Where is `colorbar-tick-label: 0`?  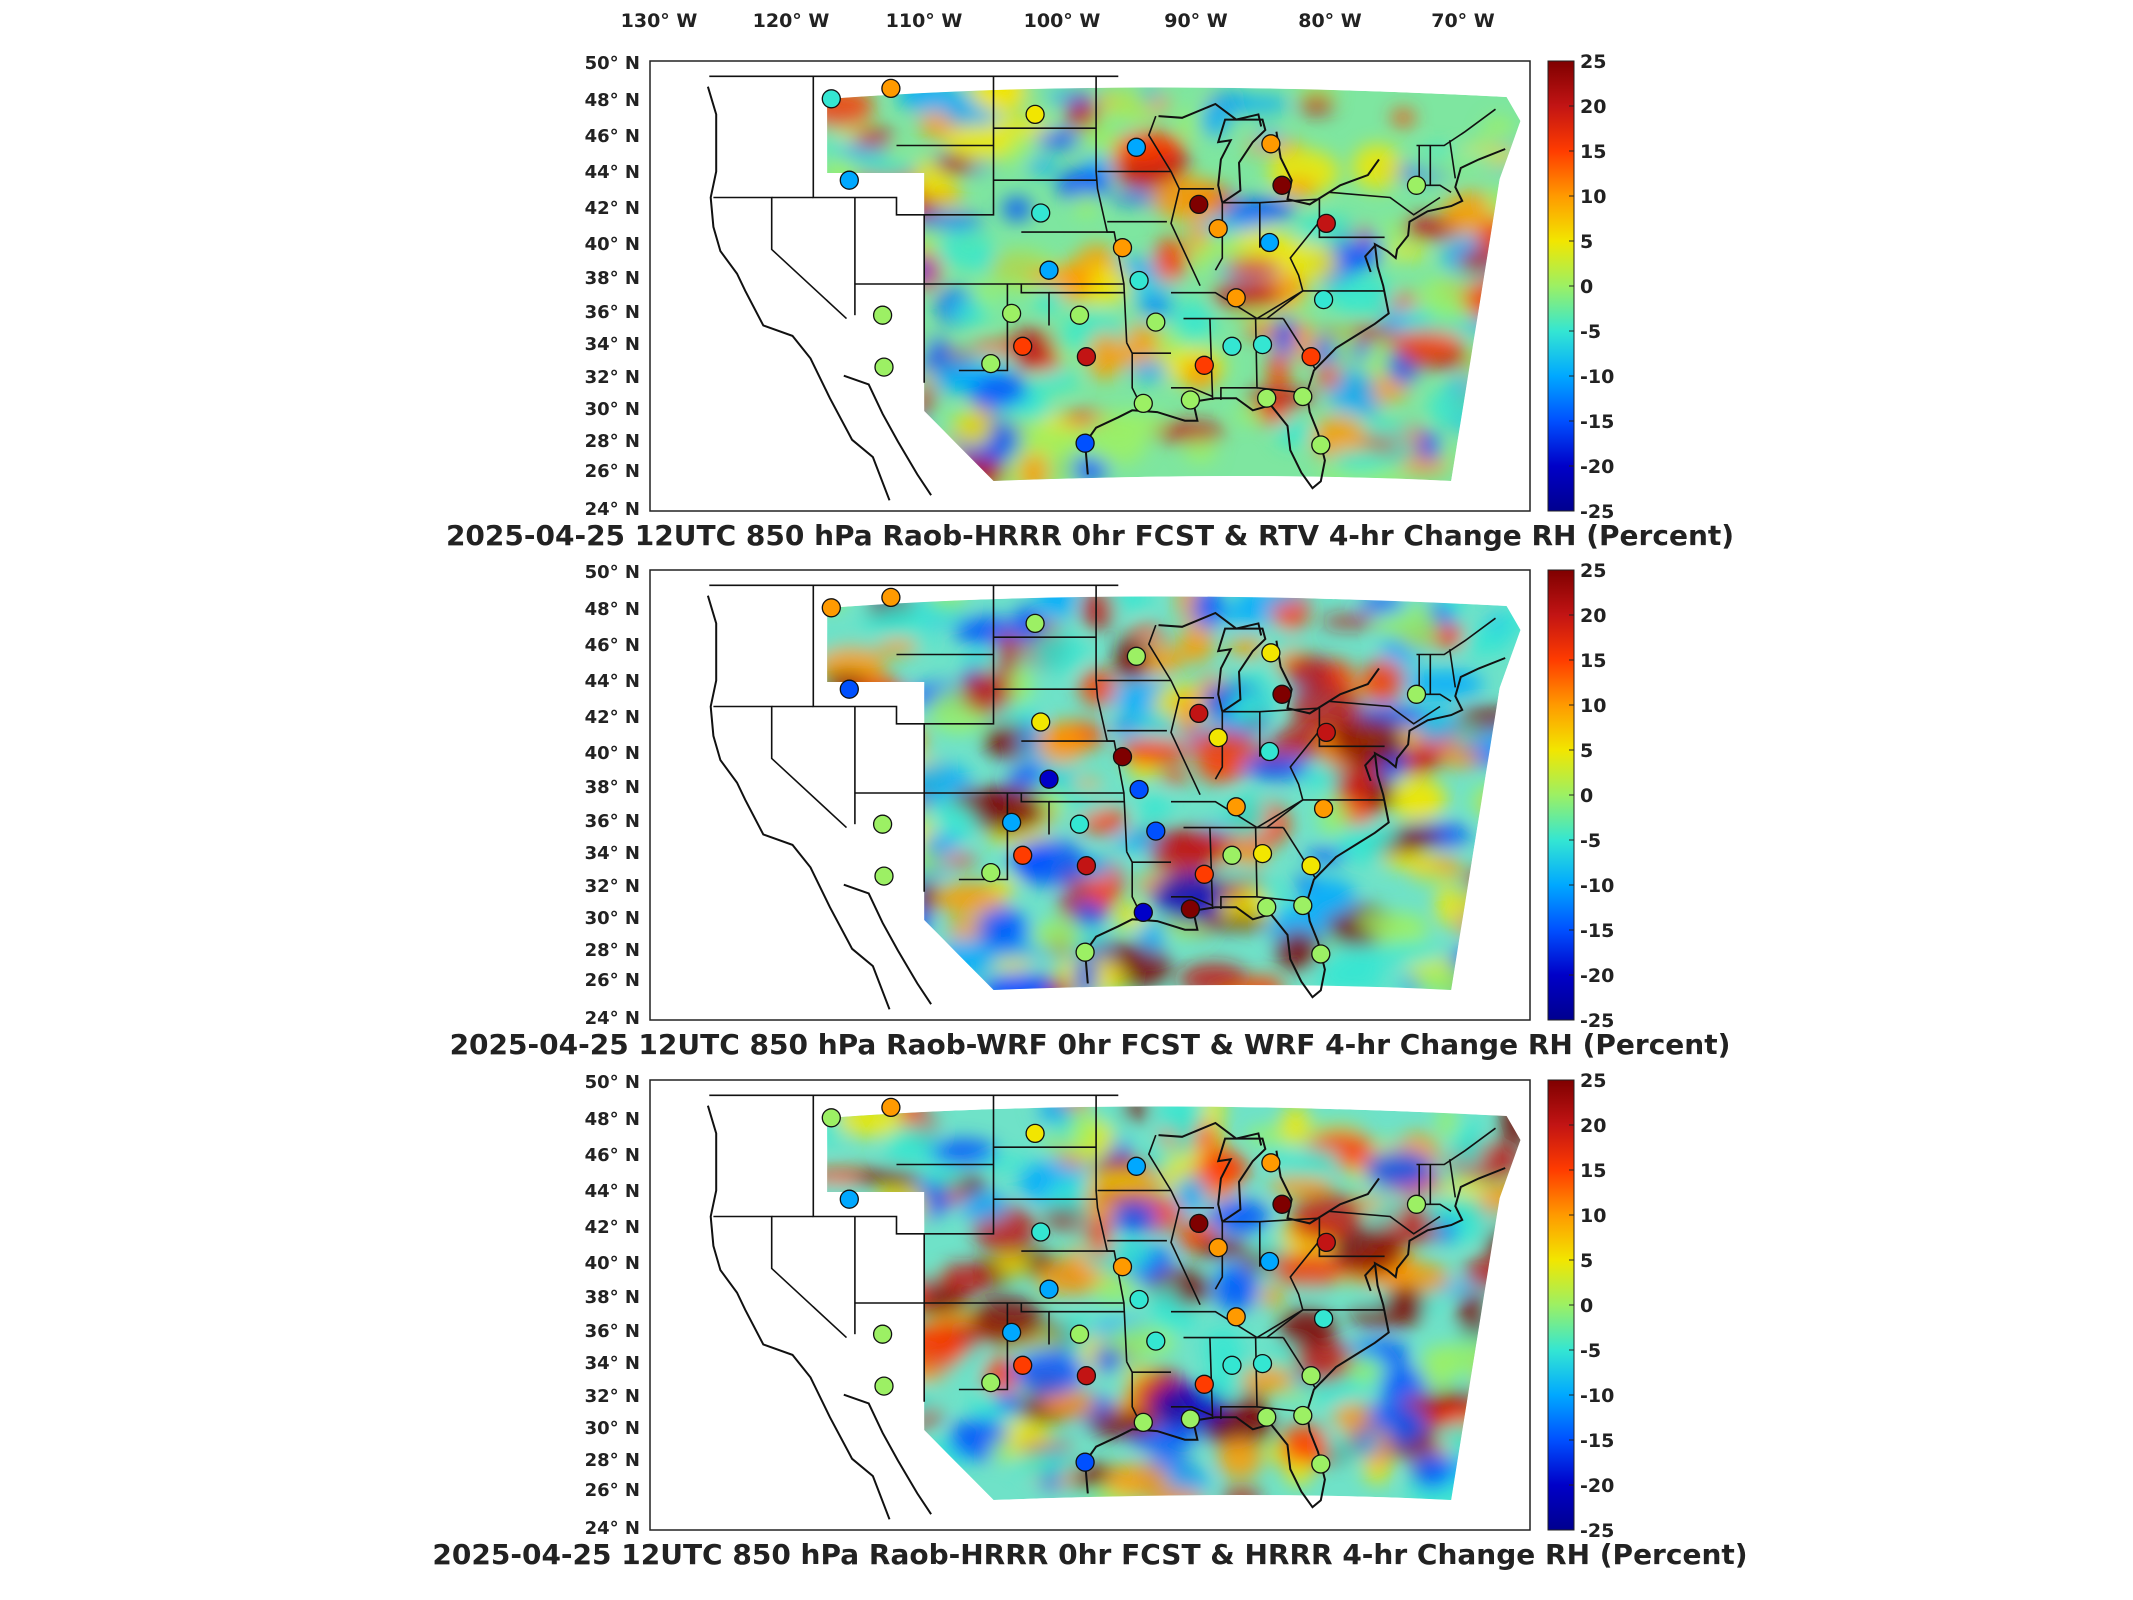 colorbar-tick-label: 0 is located at coordinates (1586, 796).